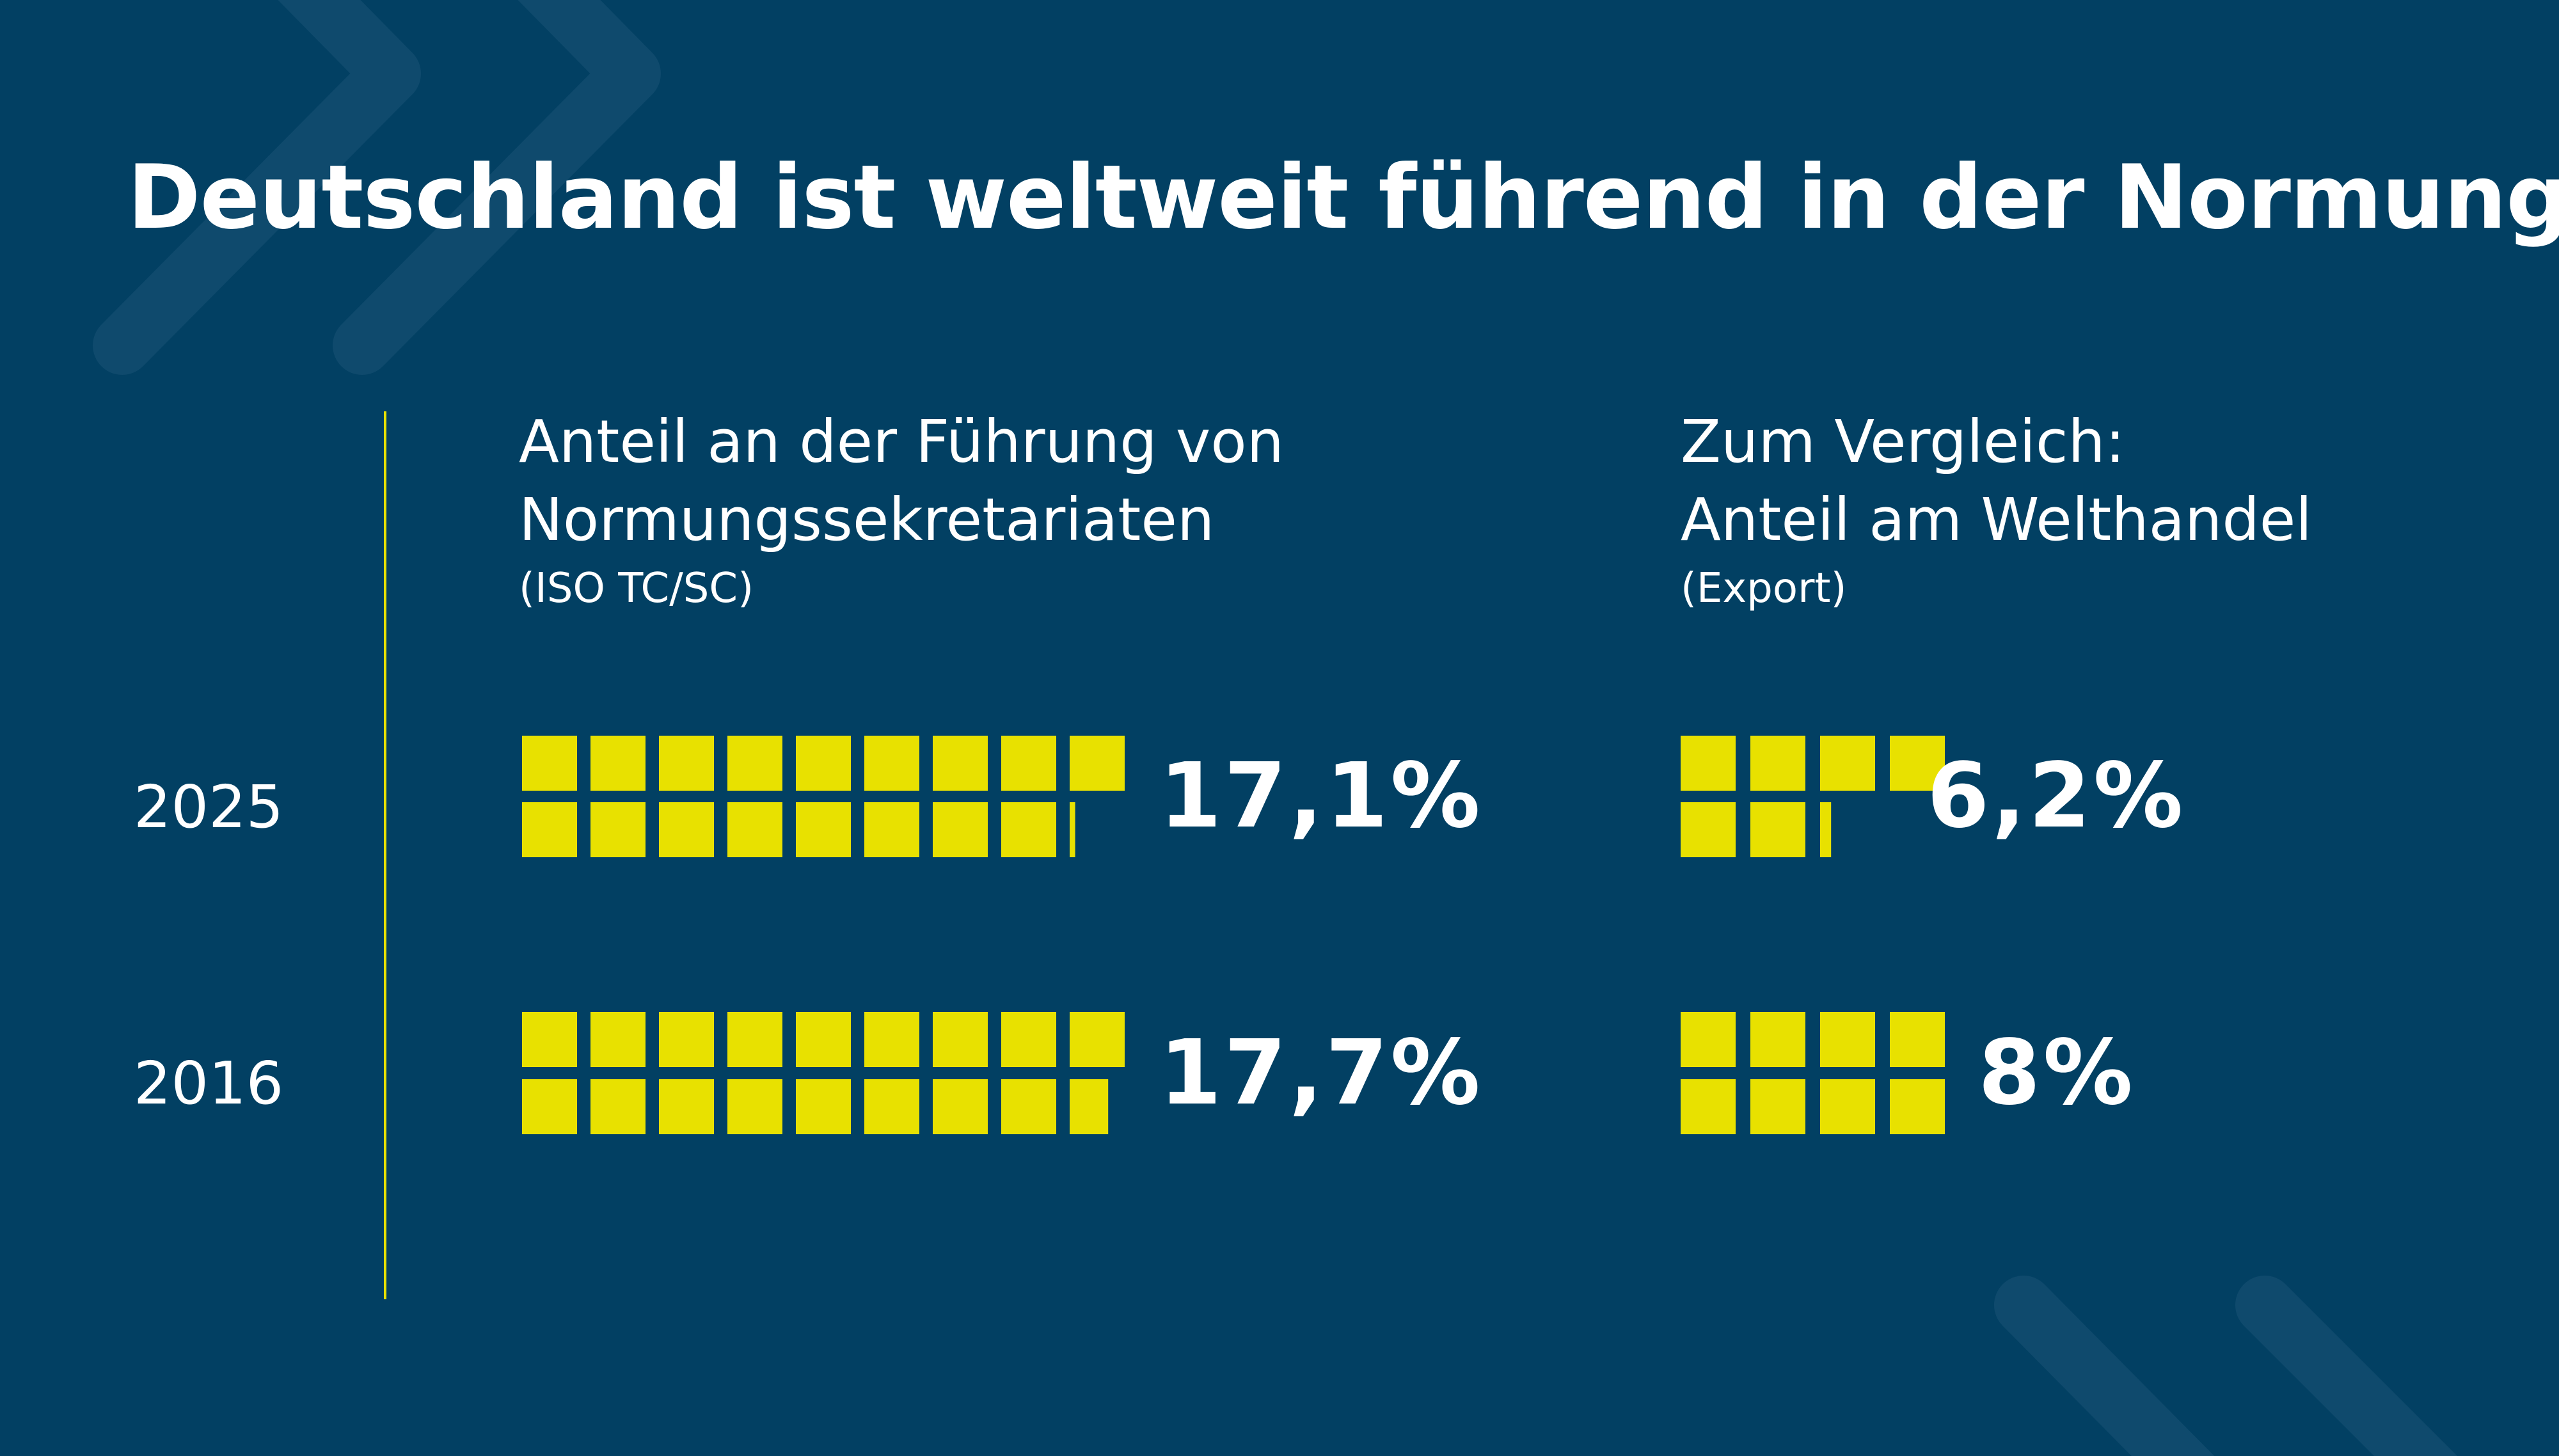 Image resolution: width=2559 pixels, height=1456 pixels. Describe the element at coordinates (1997, 520) in the screenshot. I see `panel-right-title-line2: Anteil am Welthandel` at that location.